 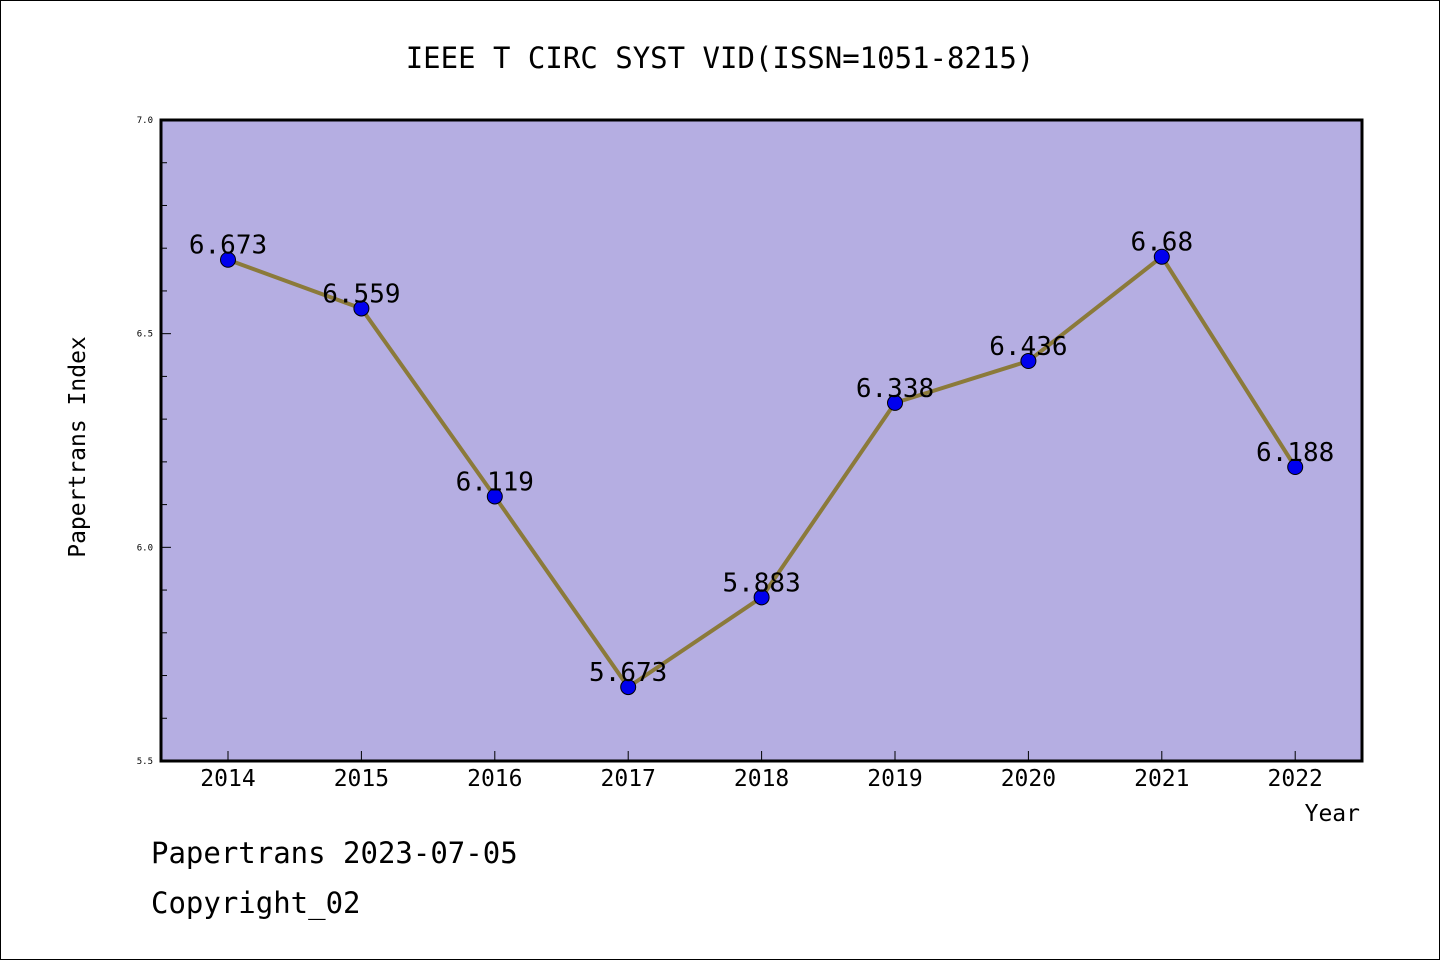 What do you see at coordinates (628, 779) in the screenshot?
I see `x-tick-label: 2017` at bounding box center [628, 779].